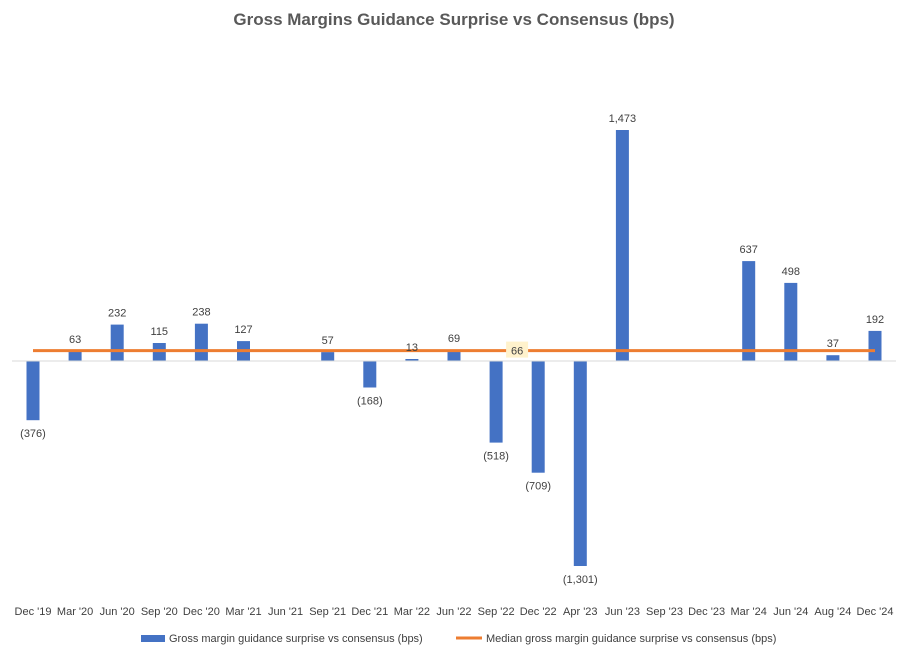  Describe the element at coordinates (623, 119) in the screenshot. I see `bar-data-label: 1,473` at that location.